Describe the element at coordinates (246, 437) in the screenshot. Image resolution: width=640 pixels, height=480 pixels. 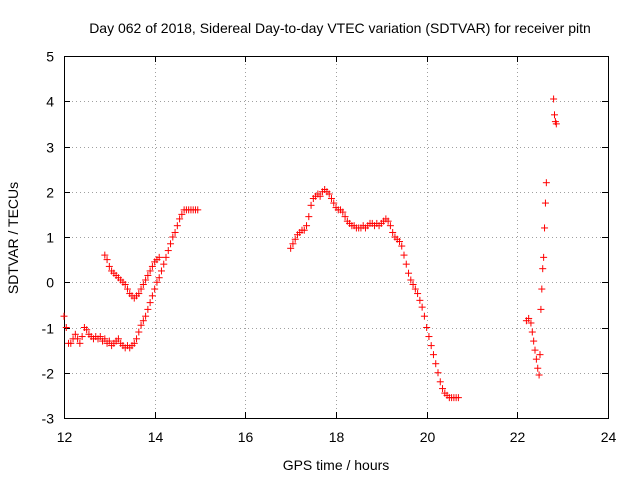
I see `x-tick-label: 16` at that location.